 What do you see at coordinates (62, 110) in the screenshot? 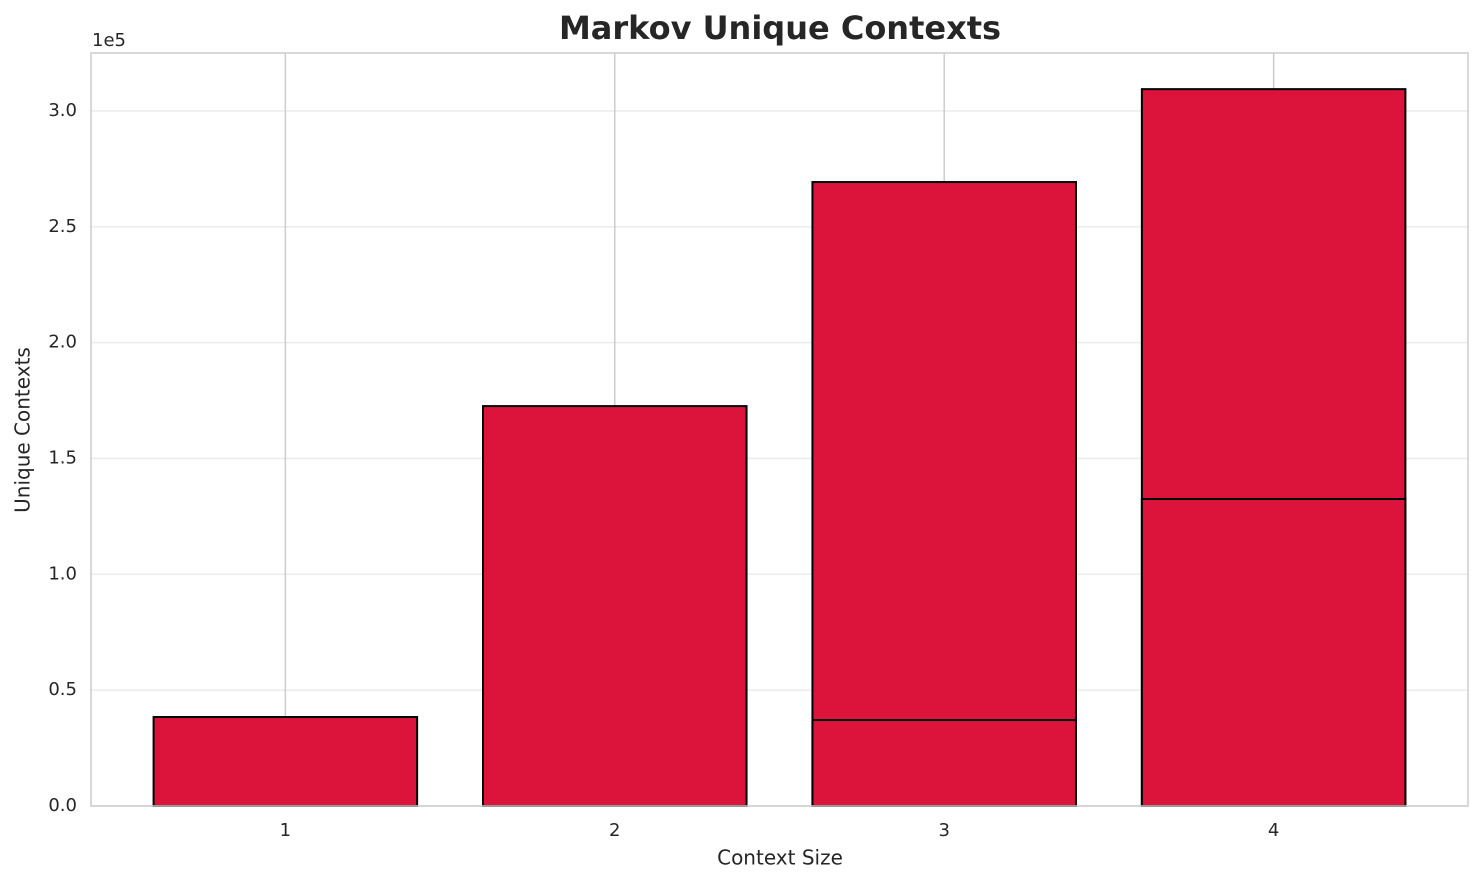
I see `y-tick-label: 3.0` at bounding box center [62, 110].